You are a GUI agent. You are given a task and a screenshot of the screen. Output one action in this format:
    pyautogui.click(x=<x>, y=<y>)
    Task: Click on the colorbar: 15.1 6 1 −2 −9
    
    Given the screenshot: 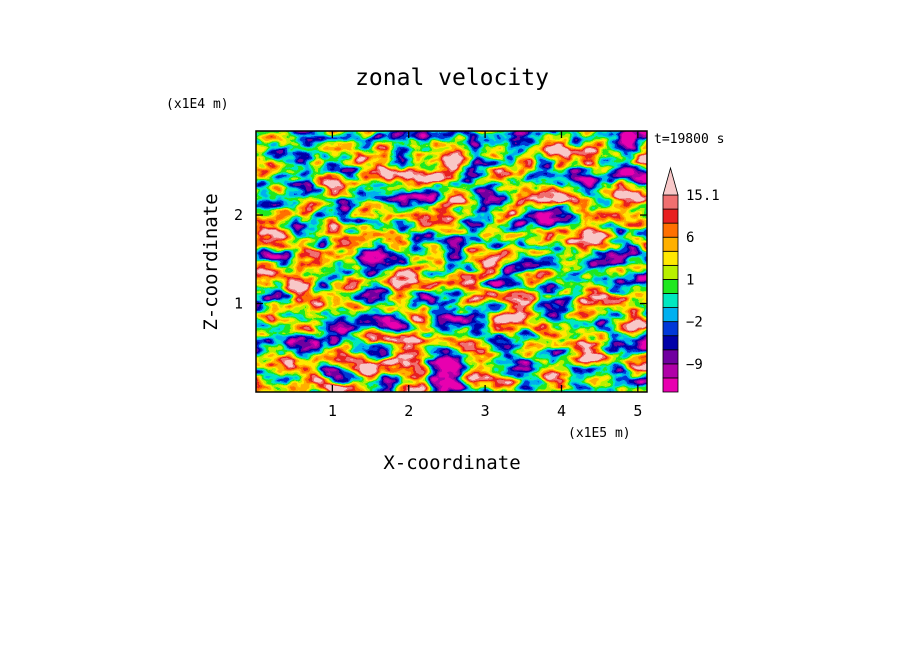 What is the action you would take?
    pyautogui.click(x=691, y=279)
    